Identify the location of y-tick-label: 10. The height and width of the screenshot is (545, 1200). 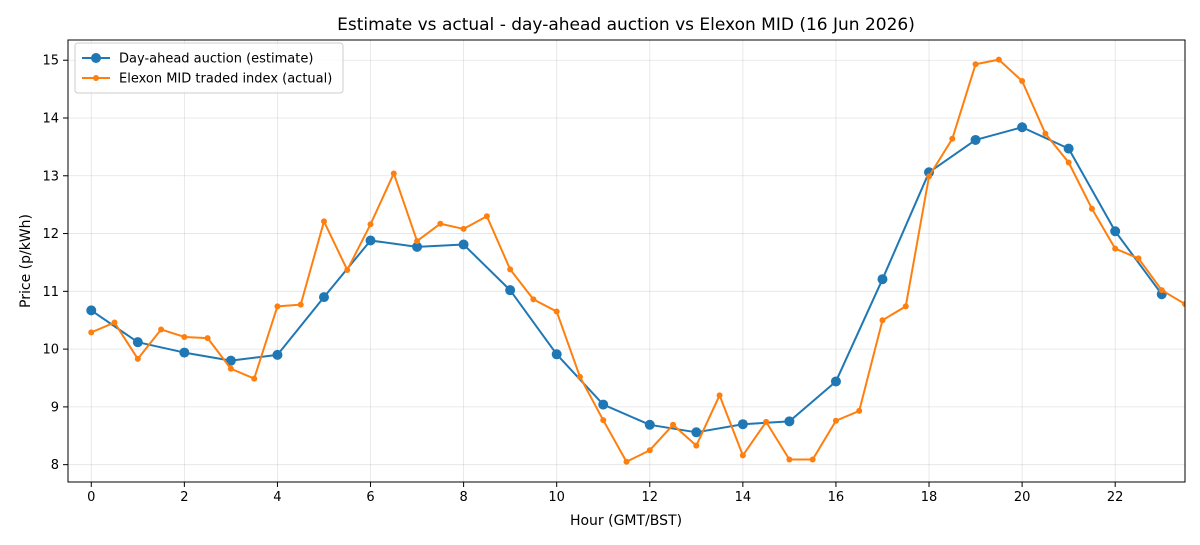
(50, 350).